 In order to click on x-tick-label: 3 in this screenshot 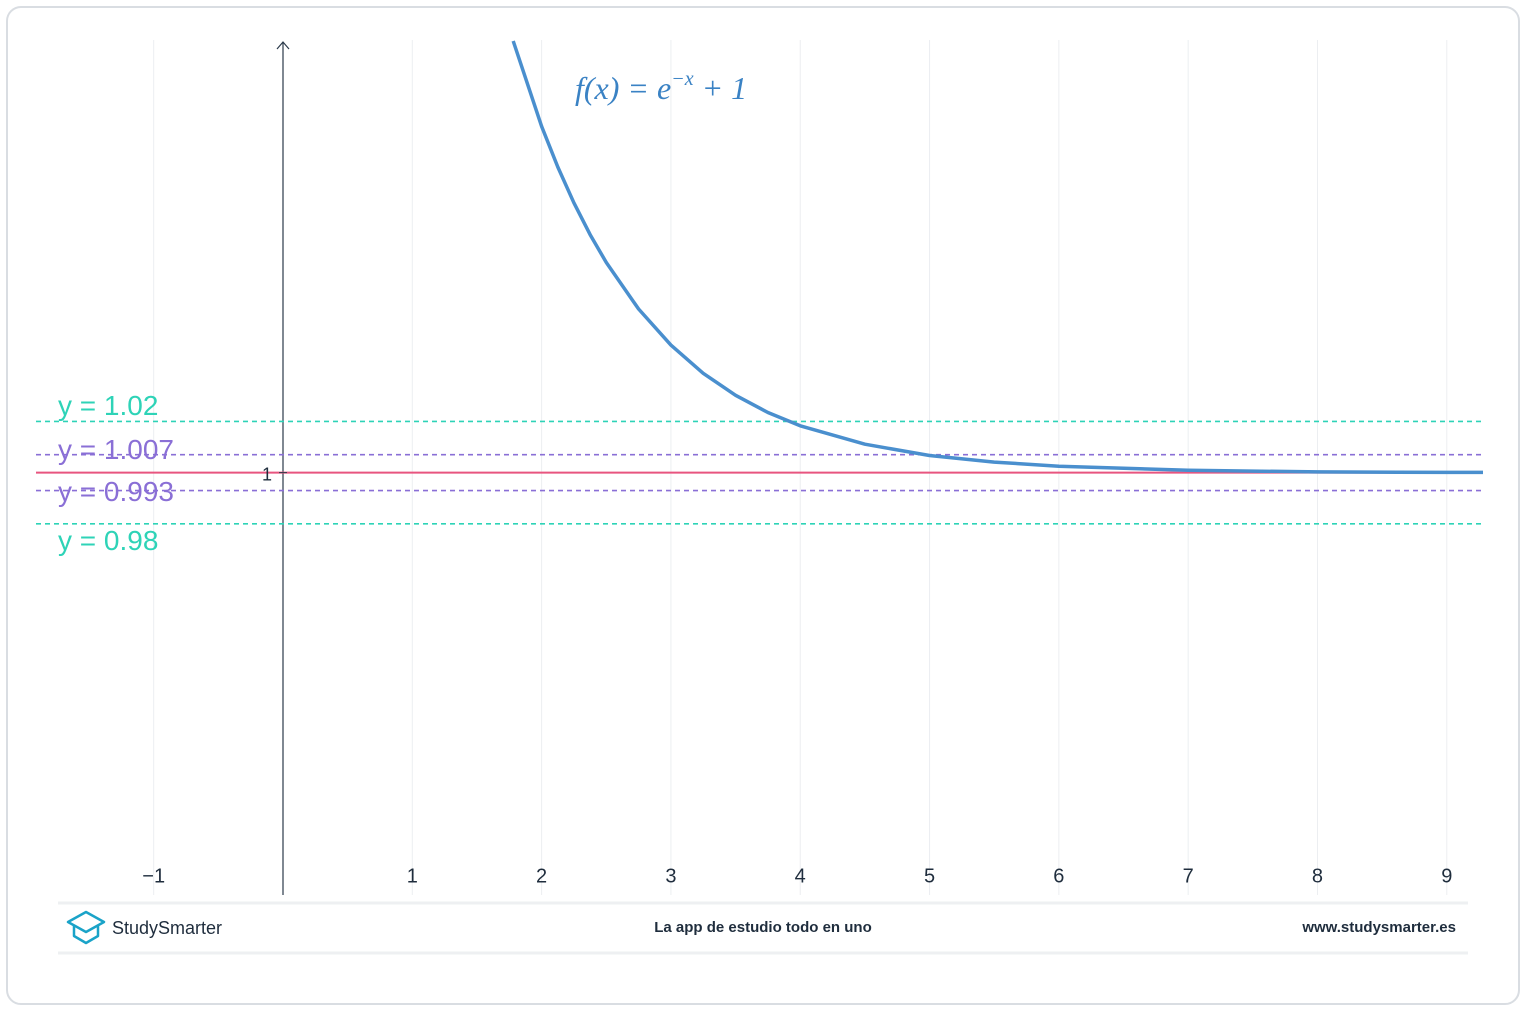, I will do `click(670, 876)`.